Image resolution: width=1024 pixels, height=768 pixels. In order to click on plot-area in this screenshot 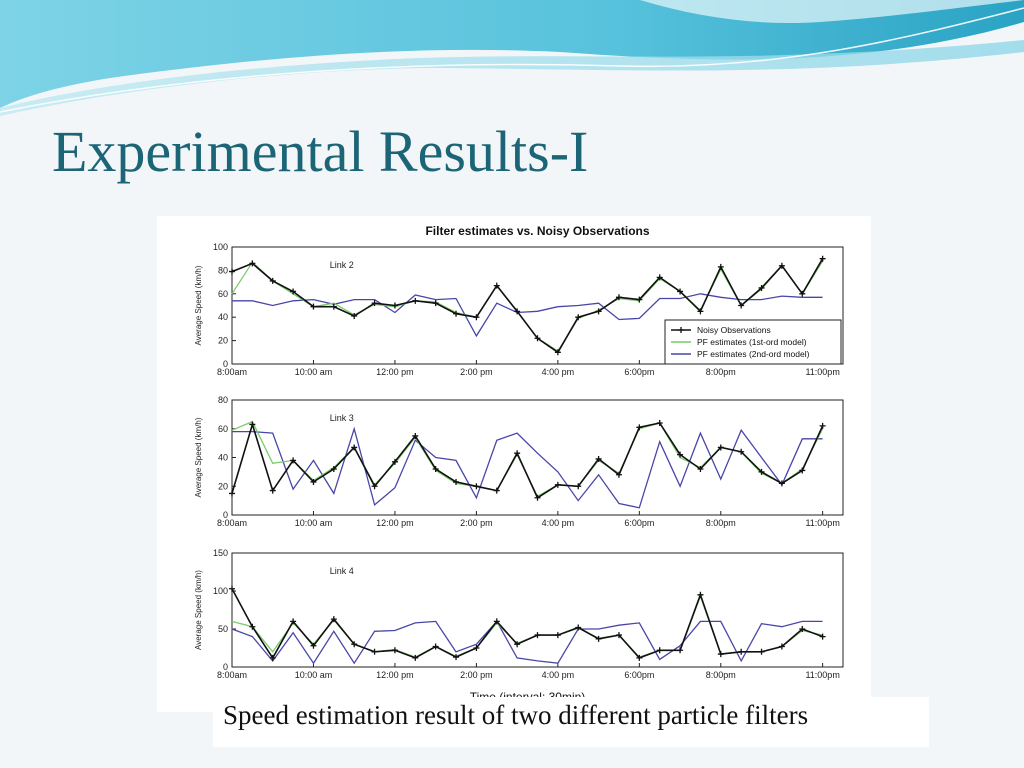, I will do `click(537, 610)`.